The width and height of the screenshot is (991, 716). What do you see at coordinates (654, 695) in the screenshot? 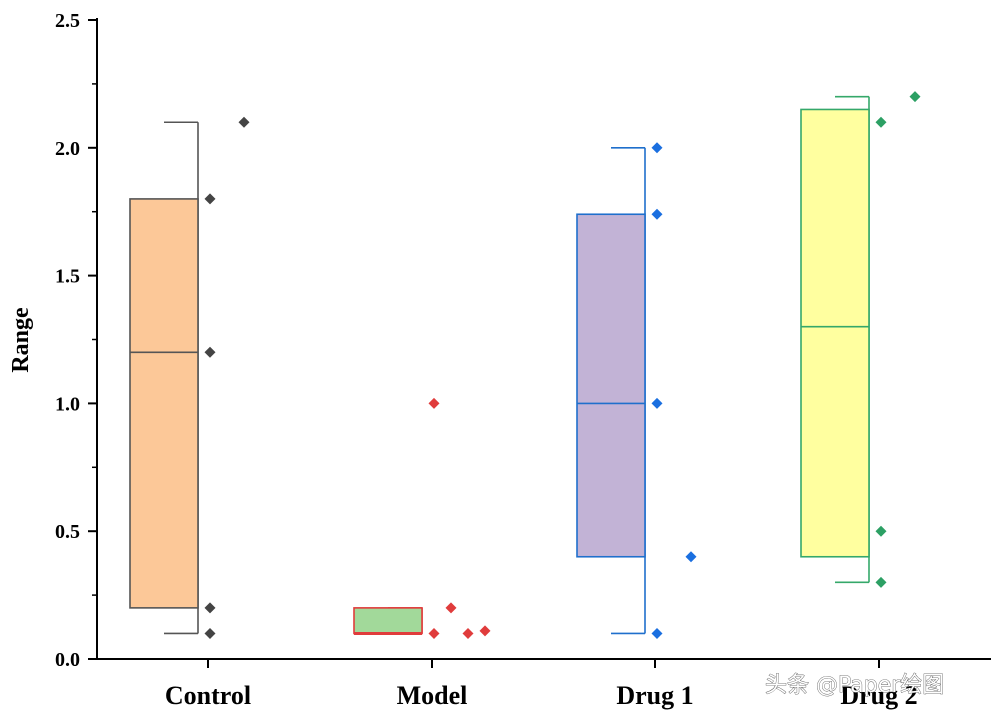
I see `x-tick-label-2: Drug 1` at bounding box center [654, 695].